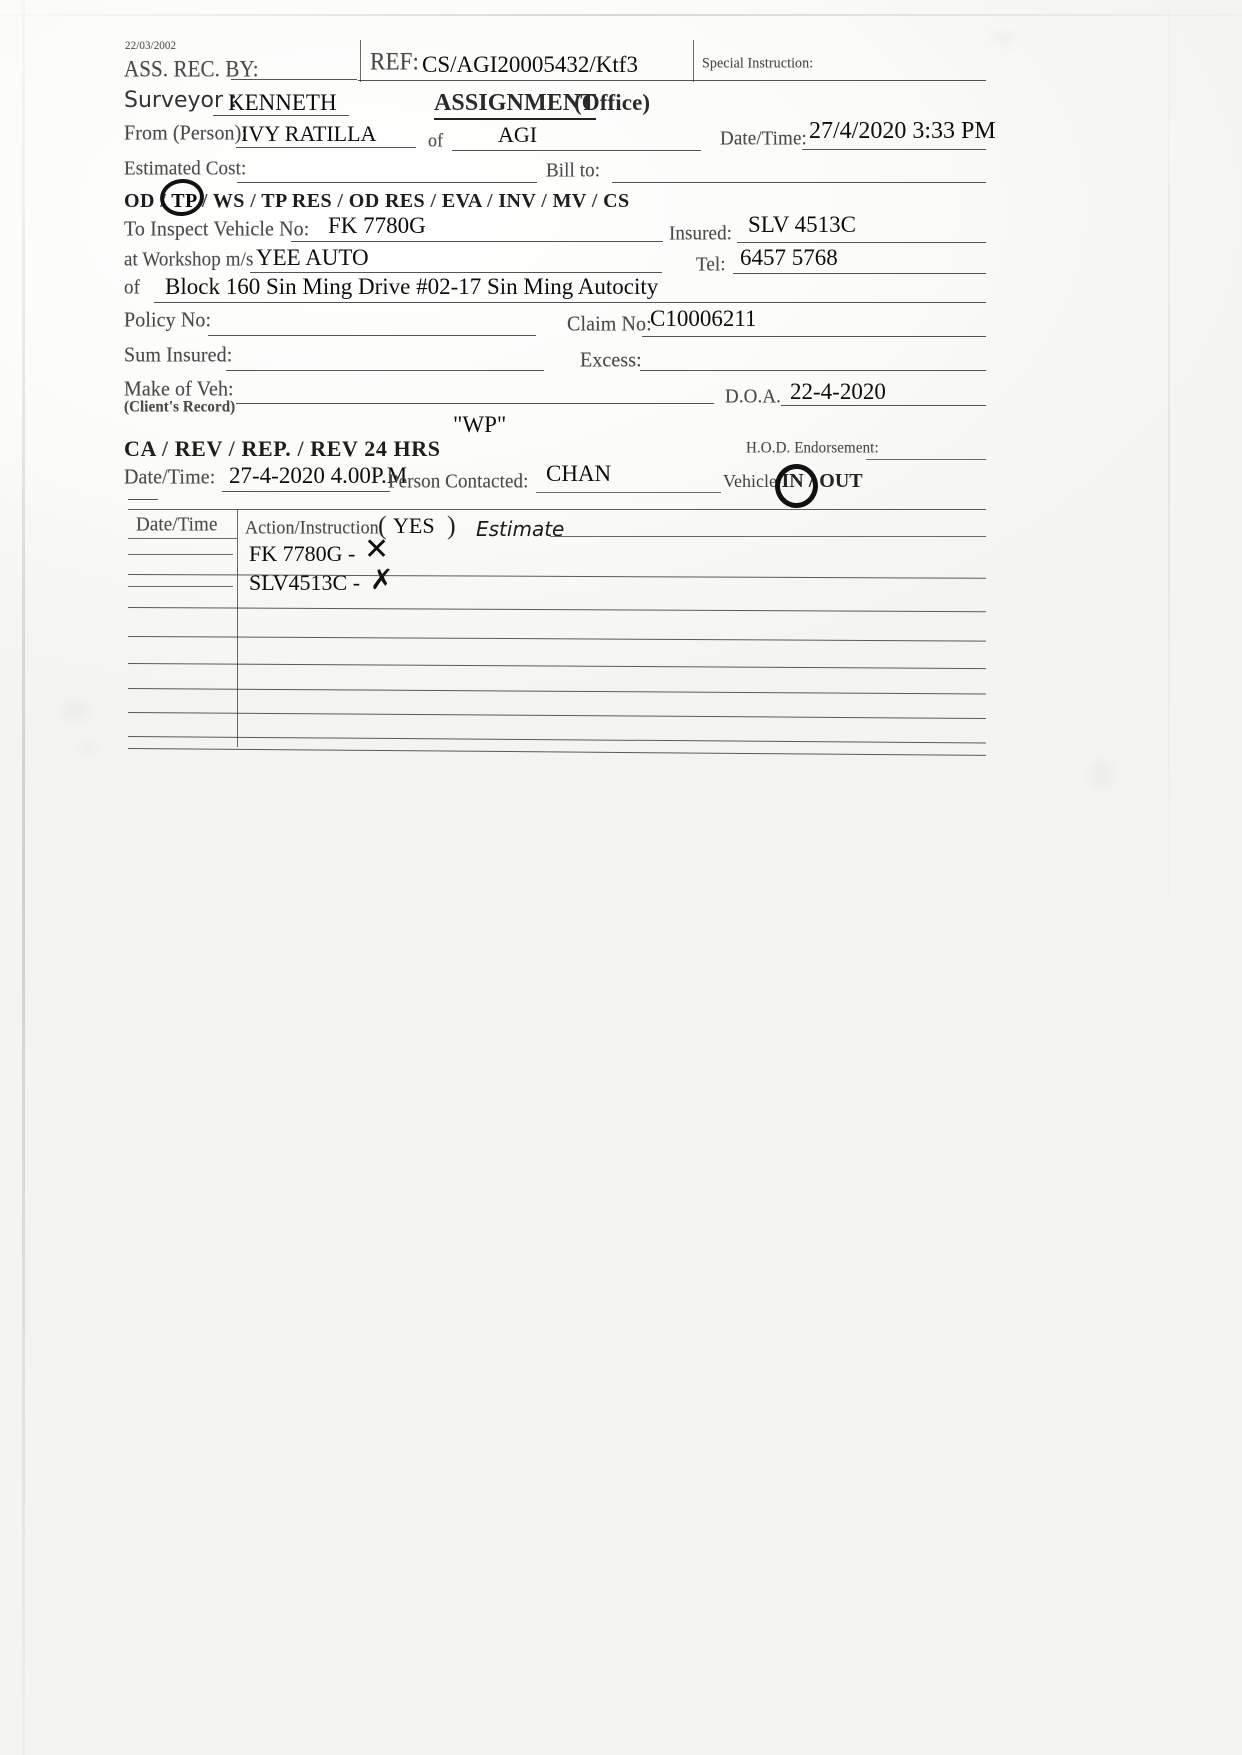 This screenshot has width=1242, height=1755. I want to click on sum-insured-label: Sum Insured:, so click(178, 355).